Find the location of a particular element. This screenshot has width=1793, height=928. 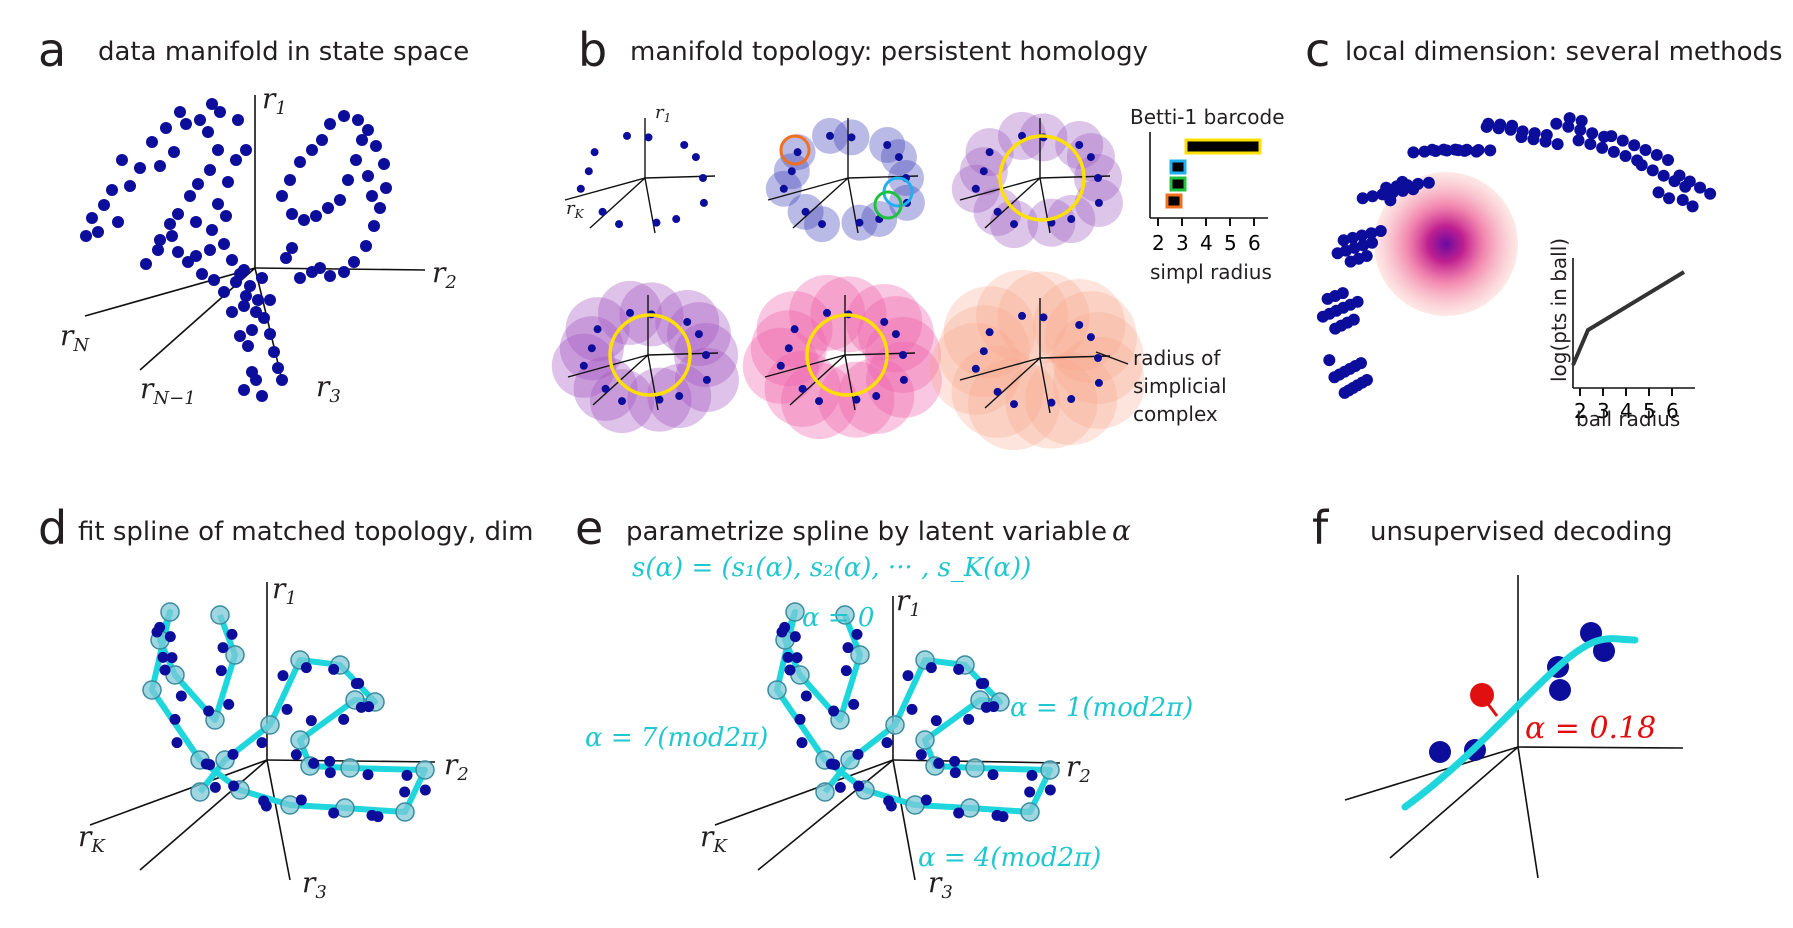

panel-d-letter: d is located at coordinates (52, 528).